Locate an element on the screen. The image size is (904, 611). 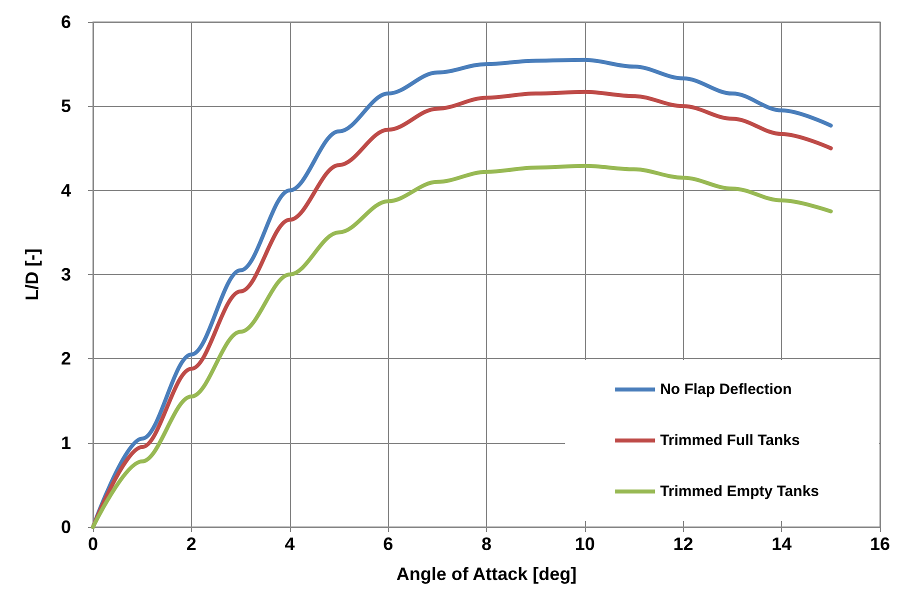
legend-label: Trimmed Full Tanks is located at coordinates (730, 440).